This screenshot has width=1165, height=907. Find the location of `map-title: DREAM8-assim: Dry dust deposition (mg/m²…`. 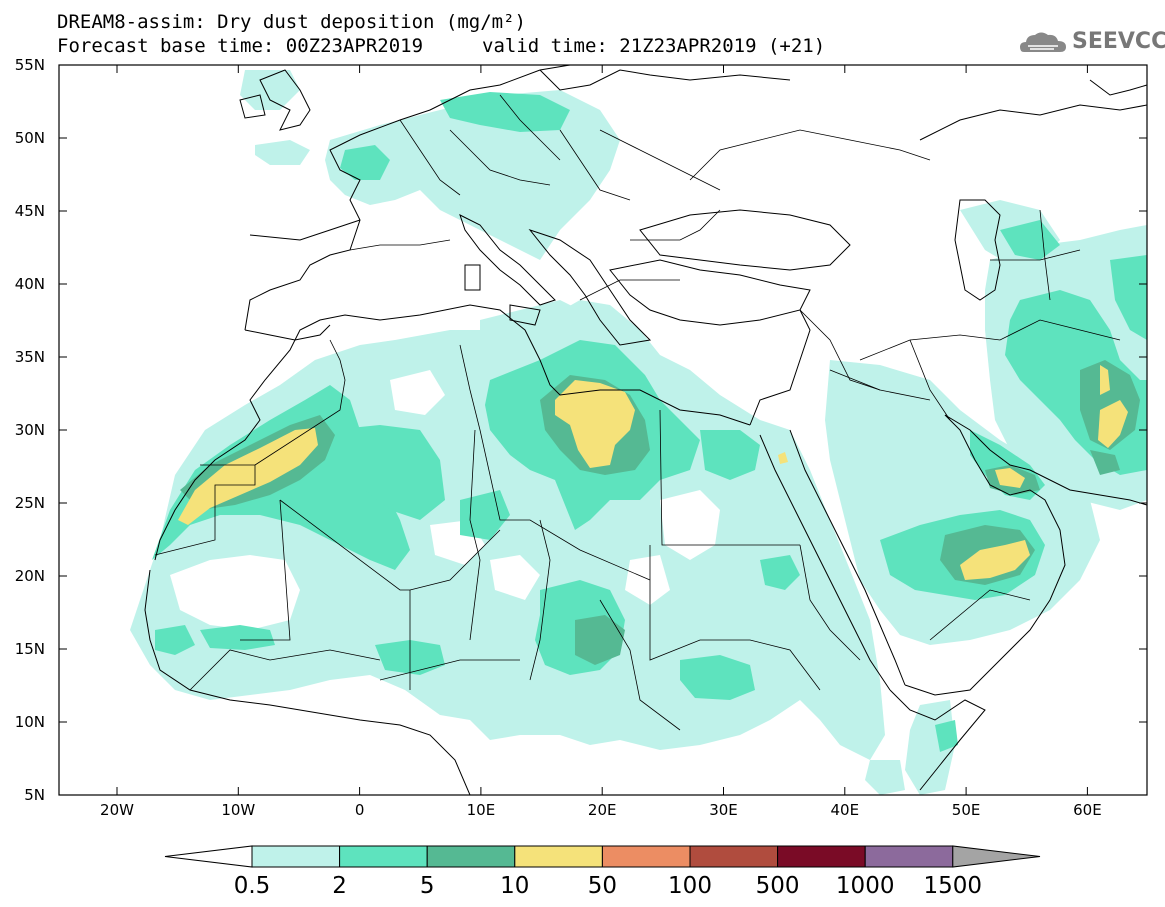

map-title: DREAM8-assim: Dry dust deposition (mg/m²… is located at coordinates (291, 22).